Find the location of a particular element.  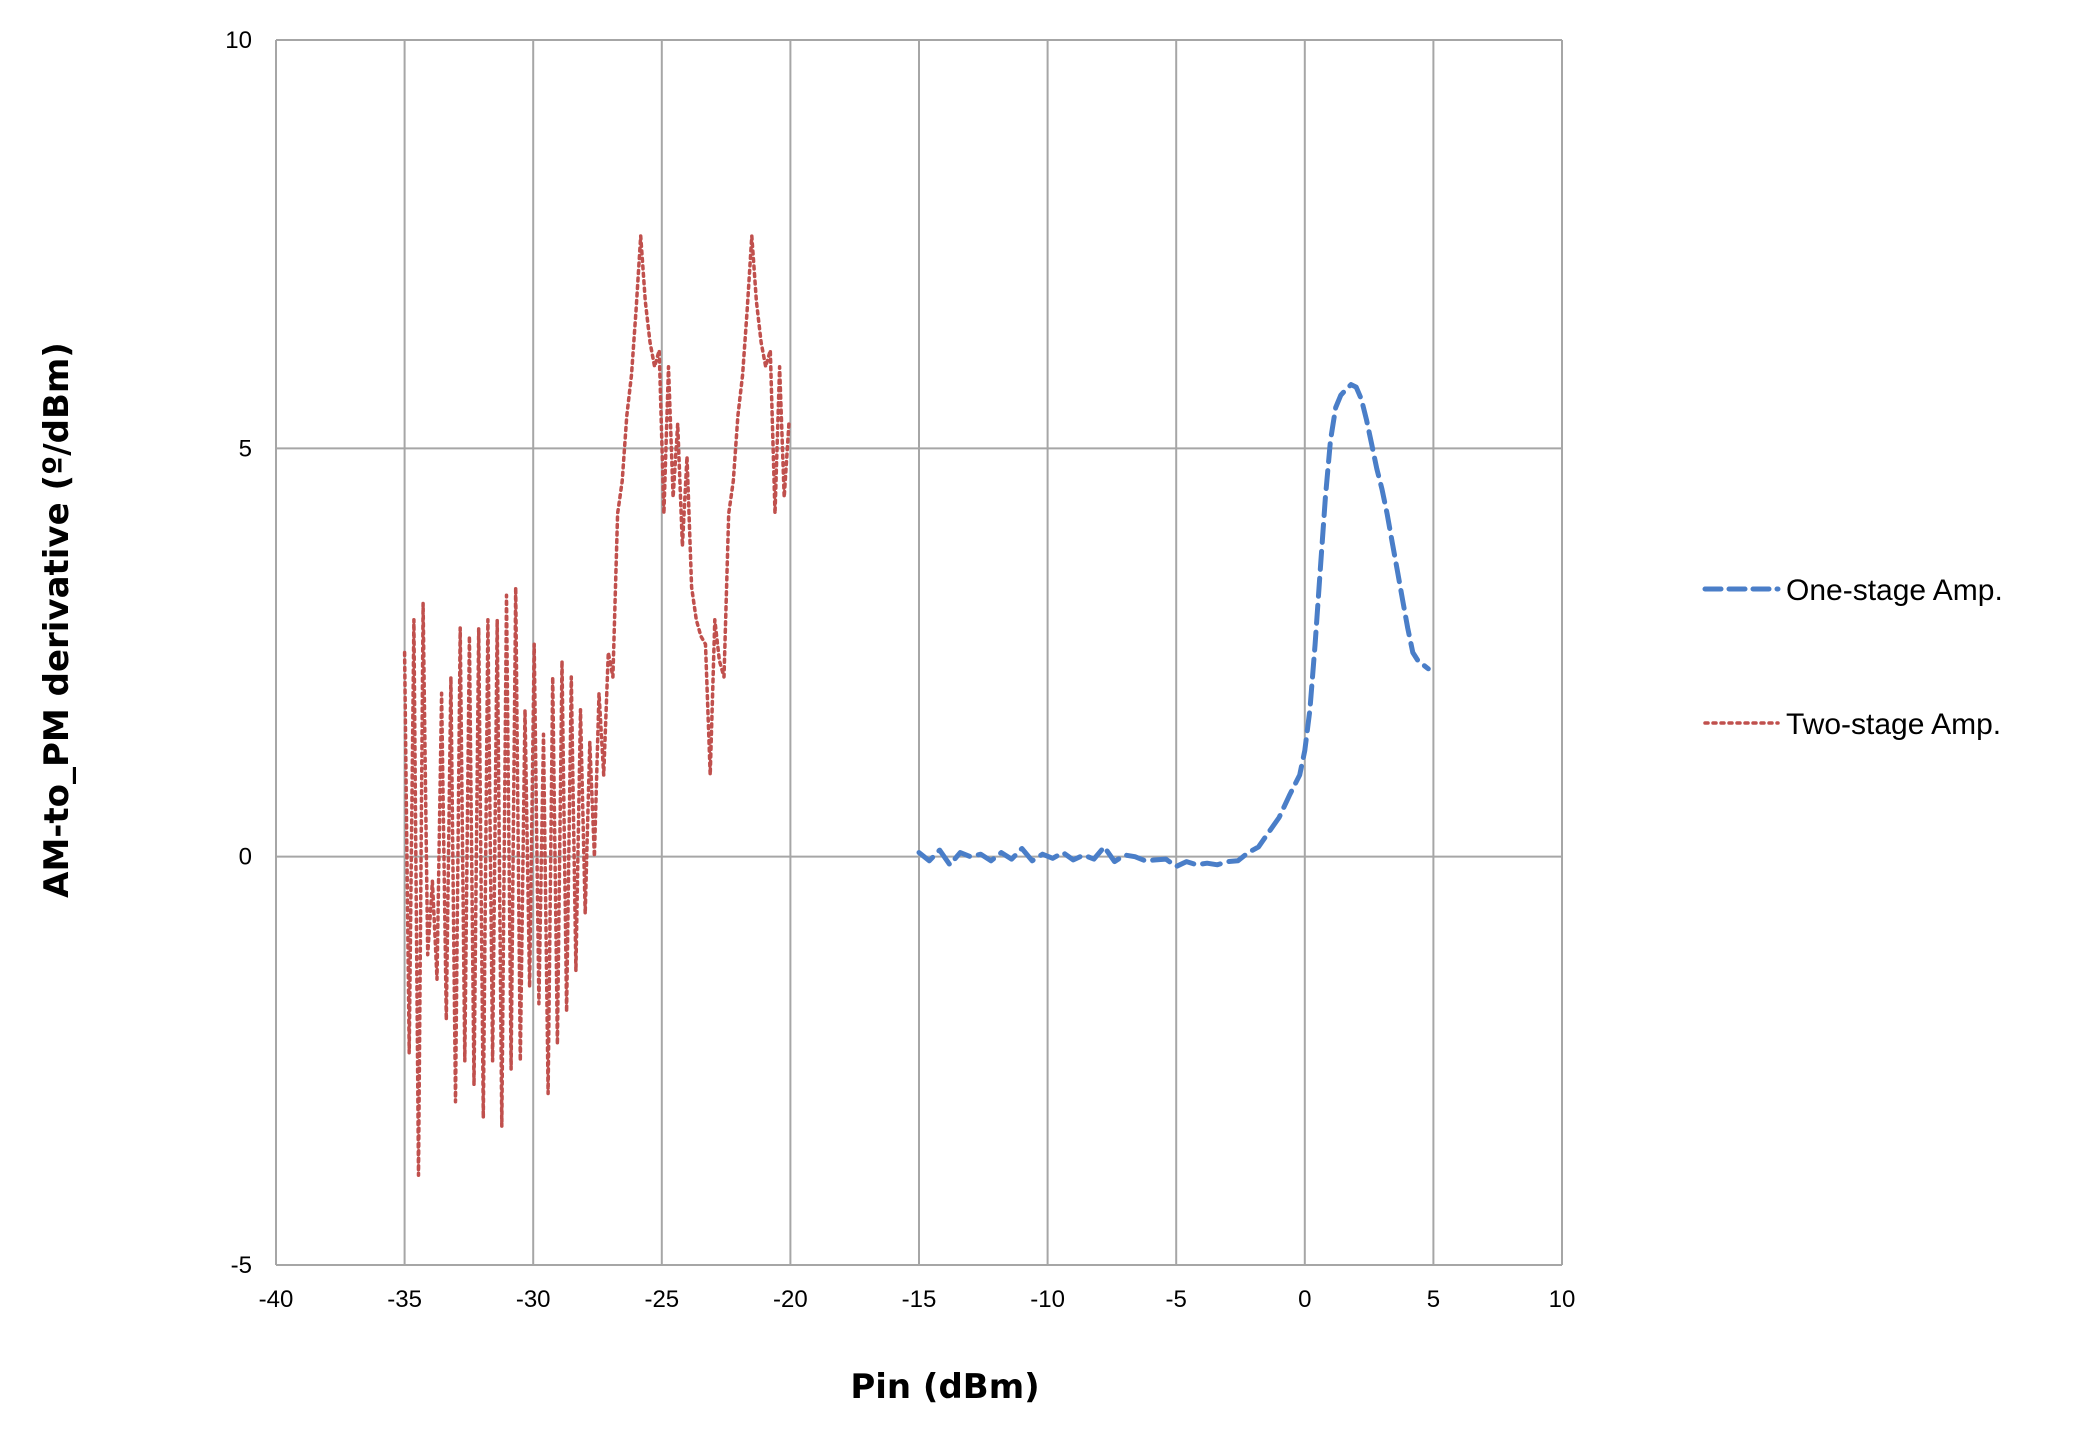

y-tick-label: 10 is located at coordinates (238, 40).